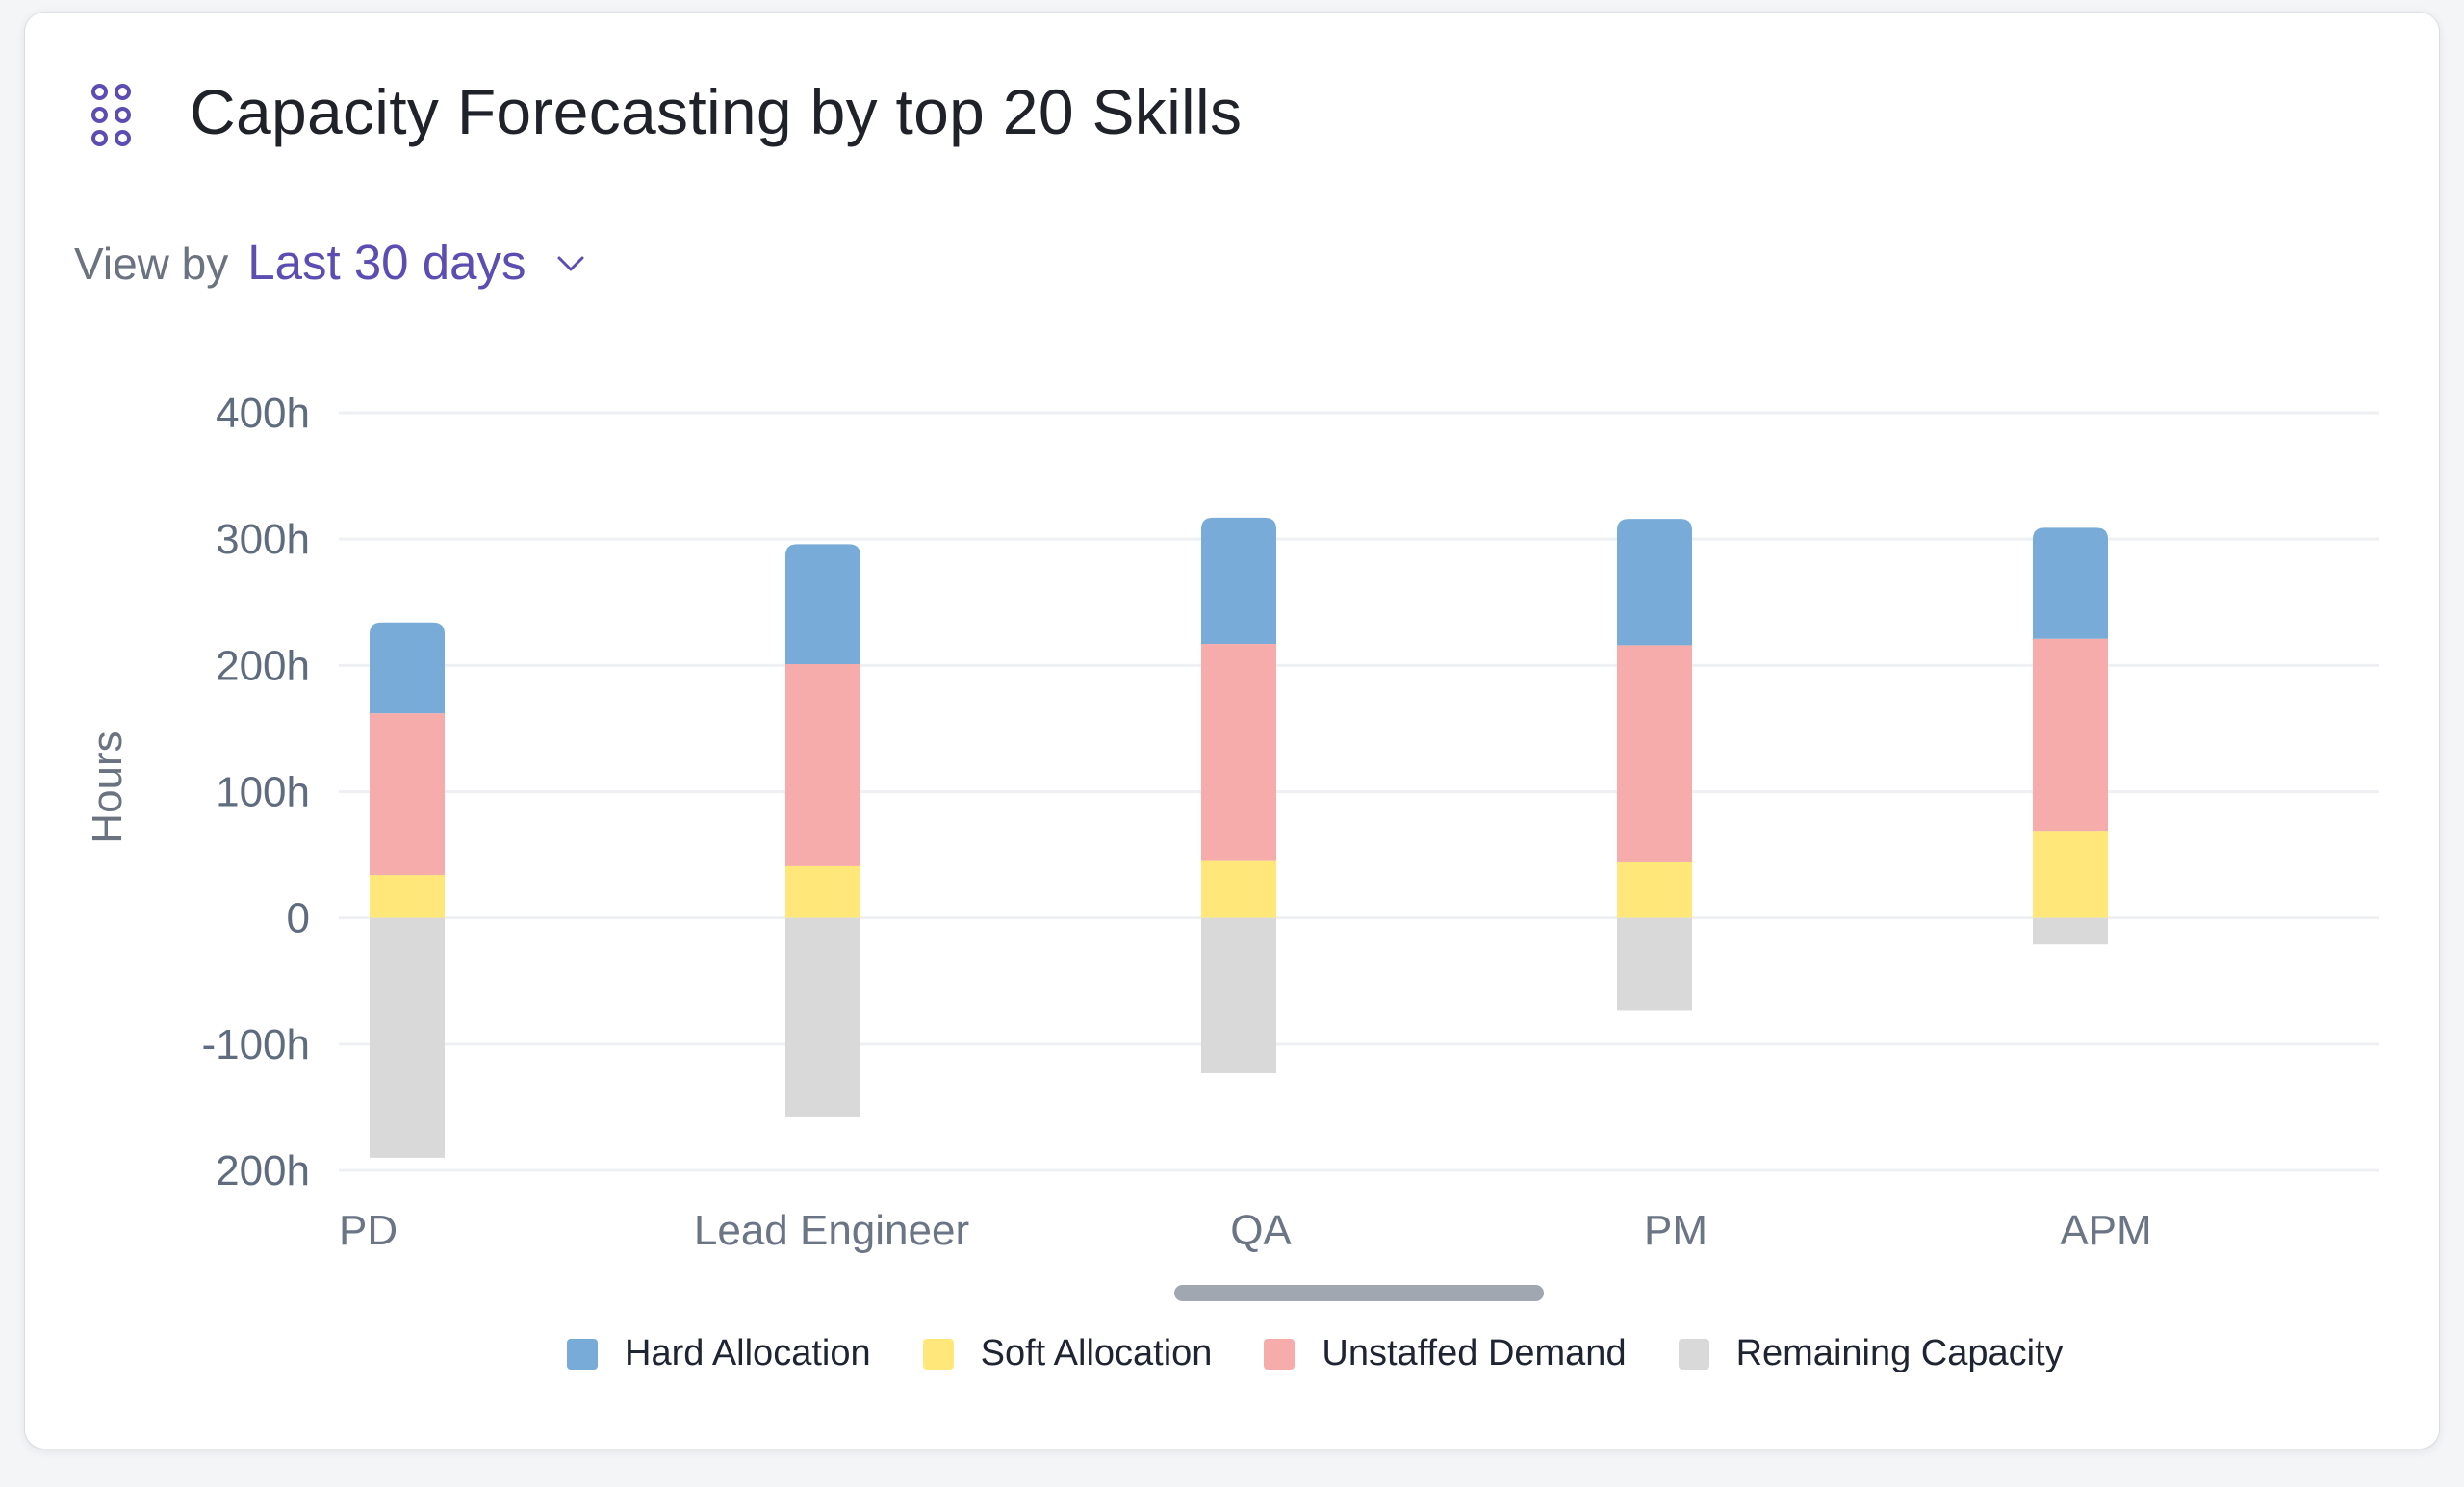 The image size is (2464, 1487). Describe the element at coordinates (1359, 1293) in the screenshot. I see `chart-horizontal-scrollbar` at that location.